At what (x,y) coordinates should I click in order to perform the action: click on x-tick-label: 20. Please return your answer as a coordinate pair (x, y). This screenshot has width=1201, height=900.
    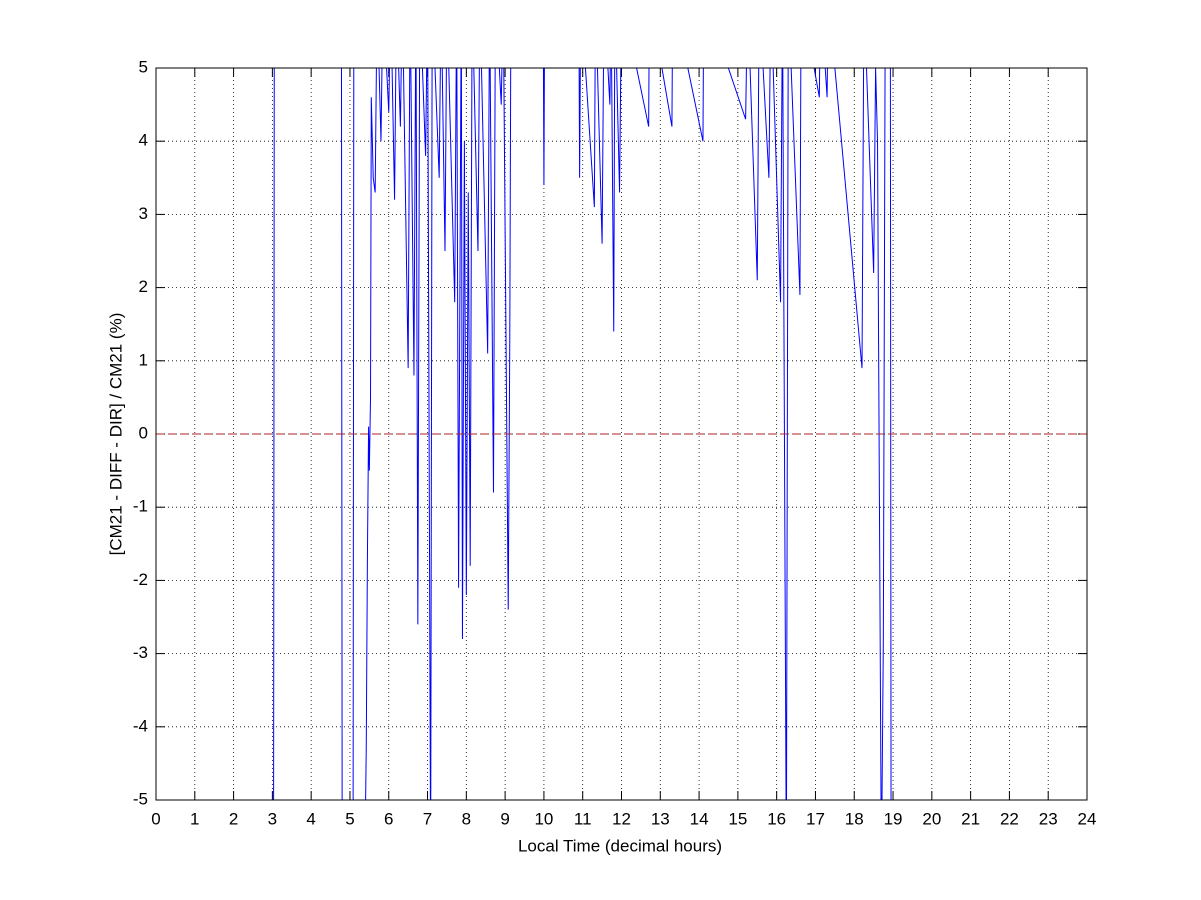
    Looking at the image, I should click on (931, 818).